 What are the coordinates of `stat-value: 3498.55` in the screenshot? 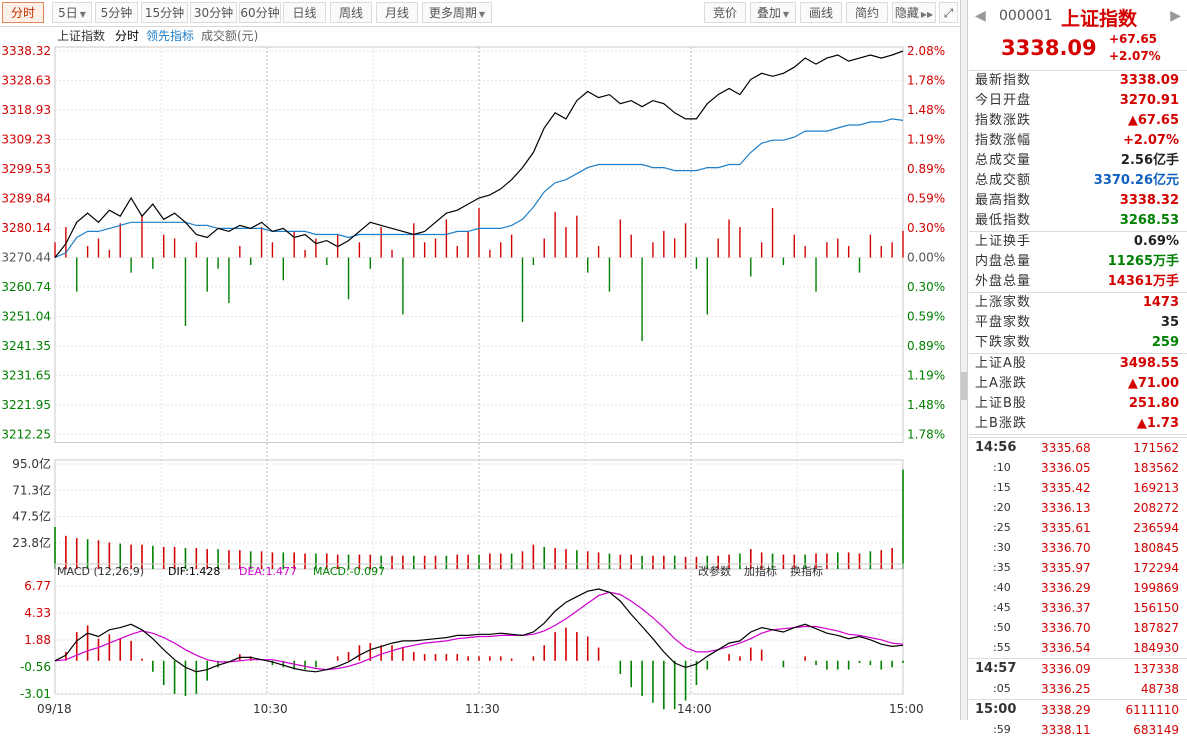 It's located at (1149, 363).